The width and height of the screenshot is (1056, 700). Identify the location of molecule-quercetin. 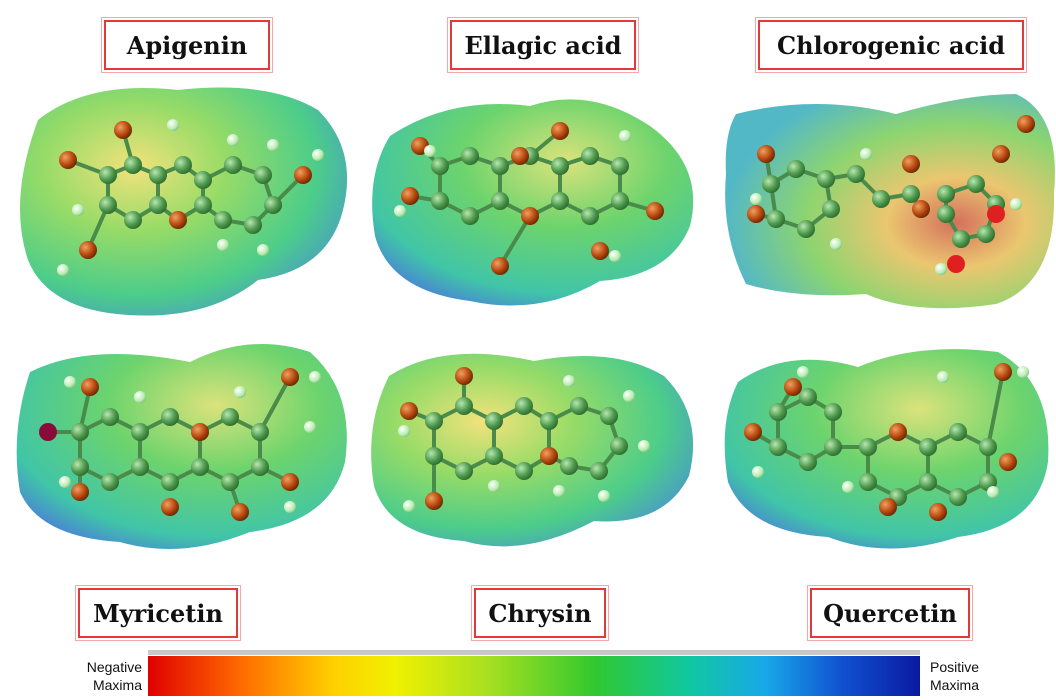
(887, 446).